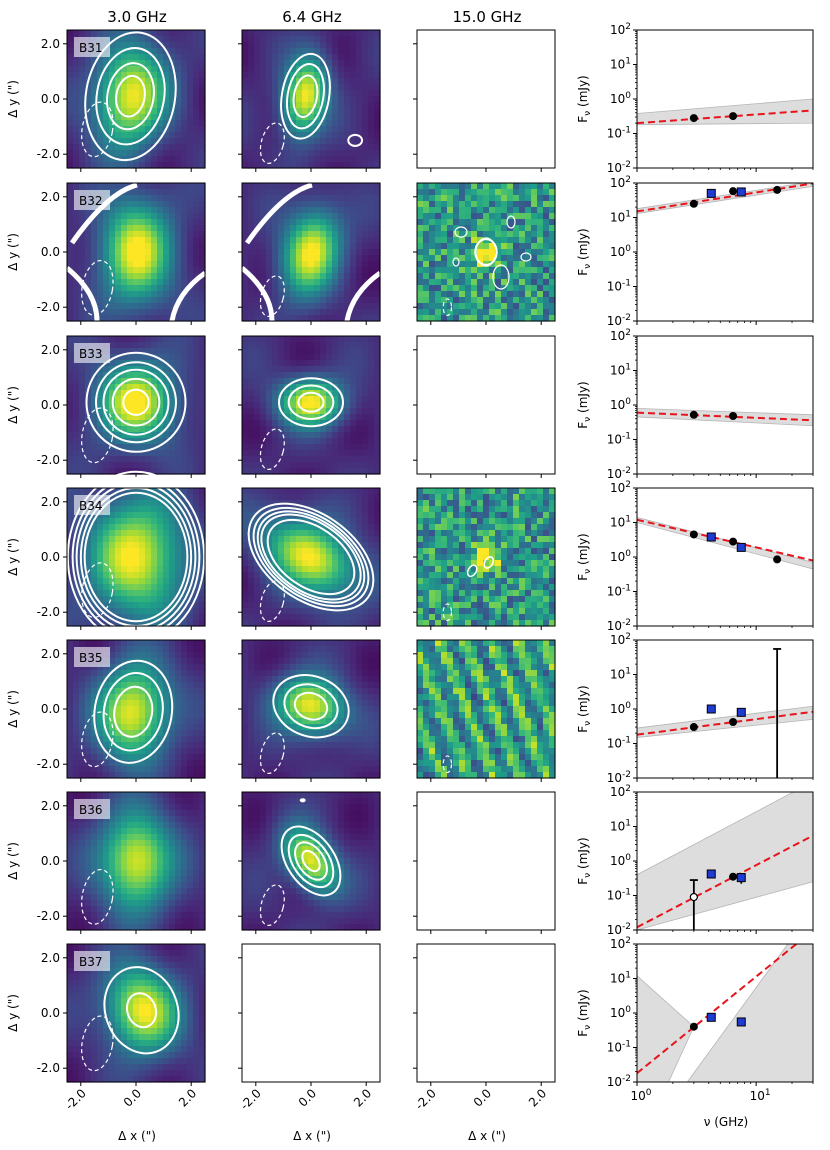 Image resolution: width=830 pixels, height=1150 pixels. I want to click on y-tick-label: 10⁻¹, so click(619, 1047).